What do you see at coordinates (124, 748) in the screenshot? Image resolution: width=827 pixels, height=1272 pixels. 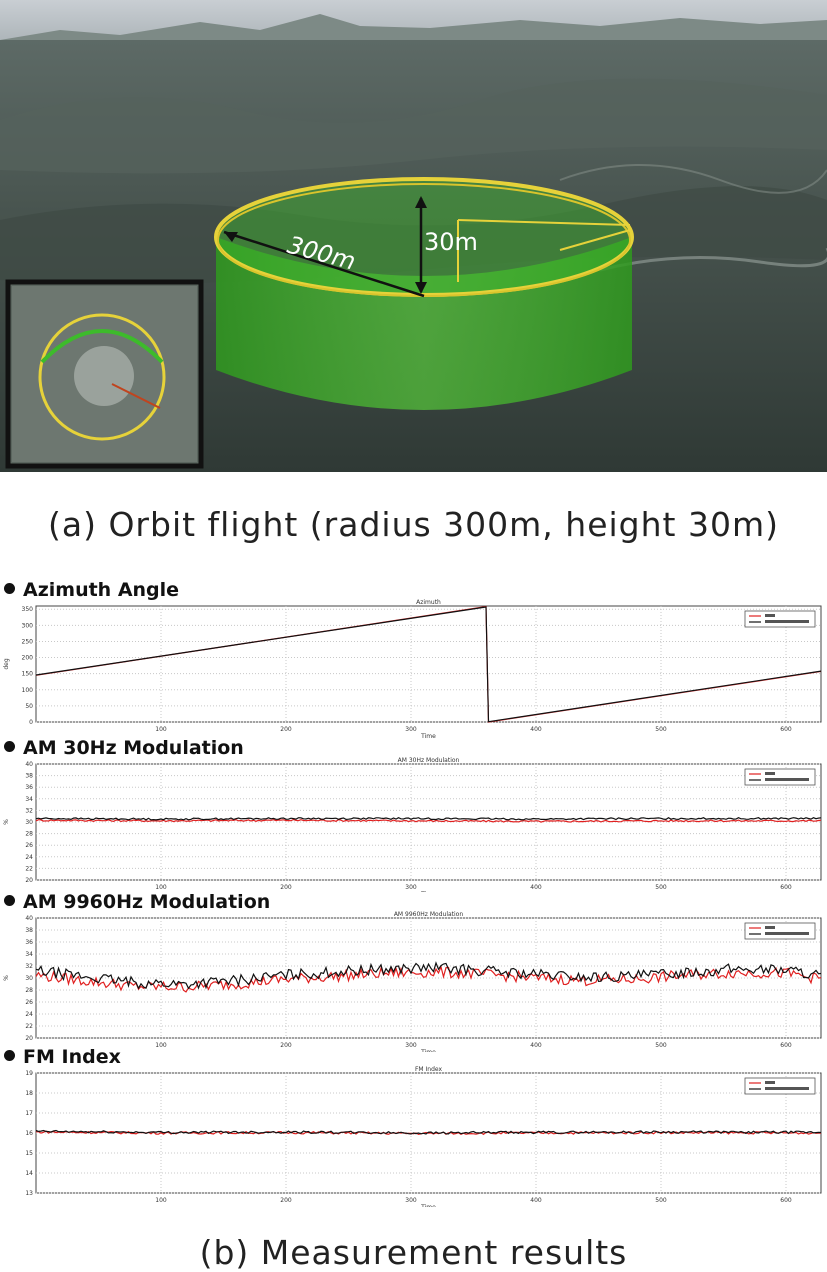 I see `section-title-am30: AM 30Hz Modulation` at bounding box center [124, 748].